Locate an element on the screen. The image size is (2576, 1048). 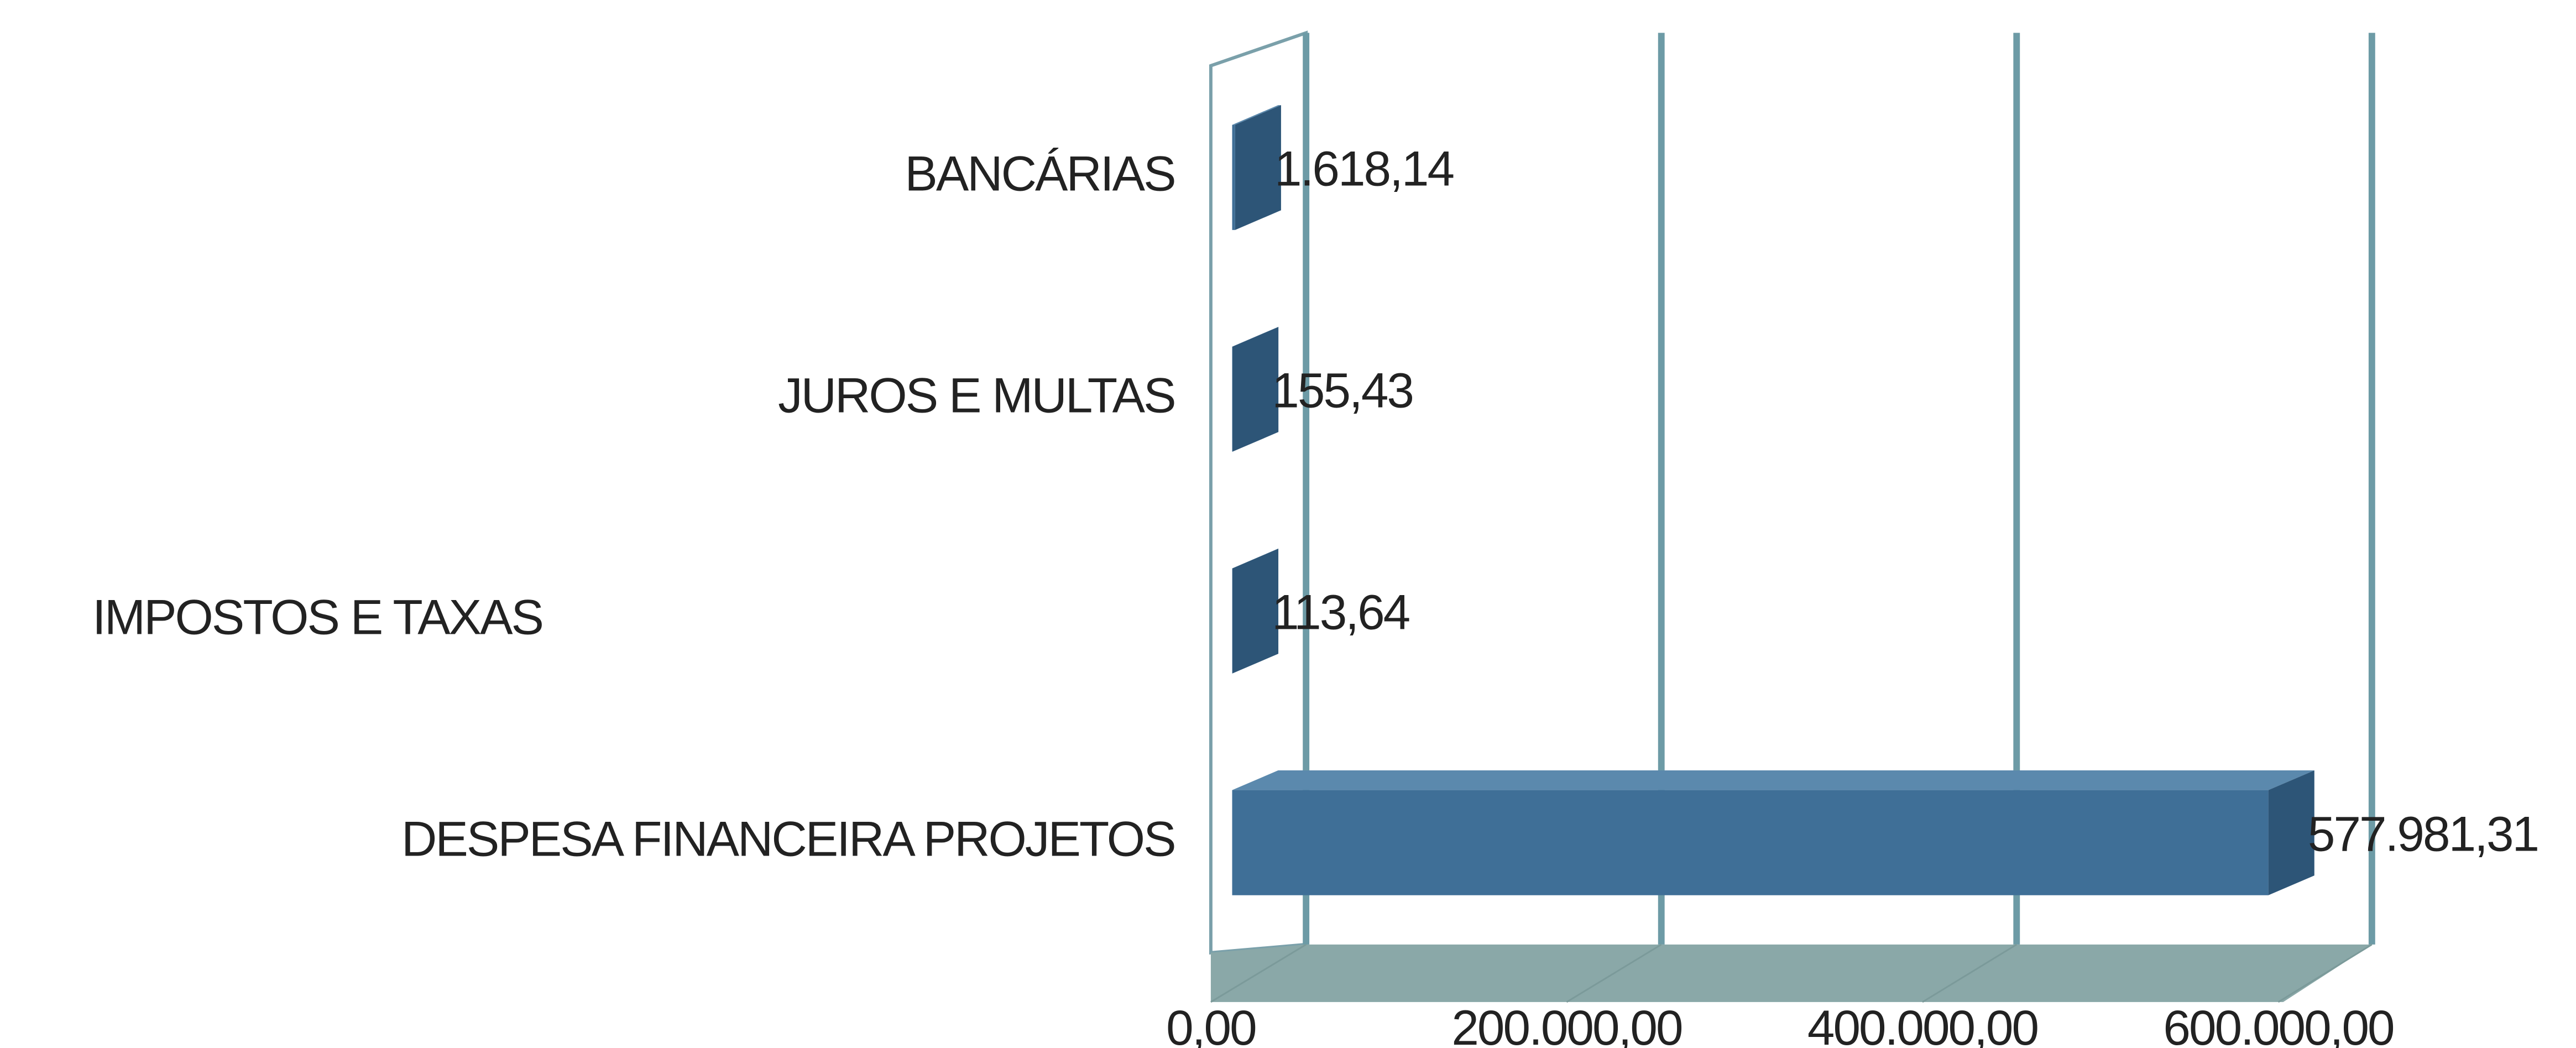
floor is located at coordinates (1791, 973).